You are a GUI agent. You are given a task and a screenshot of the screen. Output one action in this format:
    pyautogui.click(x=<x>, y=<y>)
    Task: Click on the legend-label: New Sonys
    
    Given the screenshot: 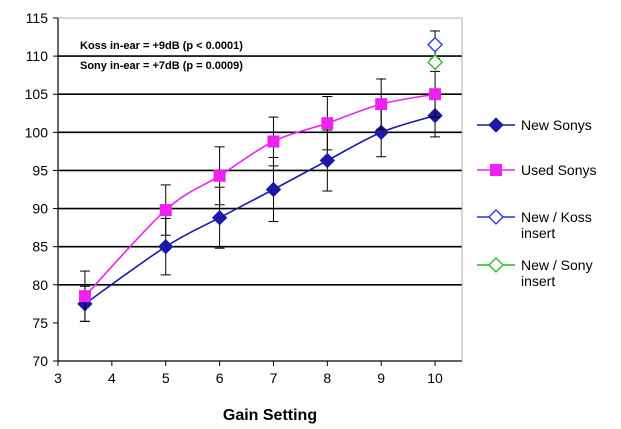 What is the action you would take?
    pyautogui.click(x=556, y=125)
    